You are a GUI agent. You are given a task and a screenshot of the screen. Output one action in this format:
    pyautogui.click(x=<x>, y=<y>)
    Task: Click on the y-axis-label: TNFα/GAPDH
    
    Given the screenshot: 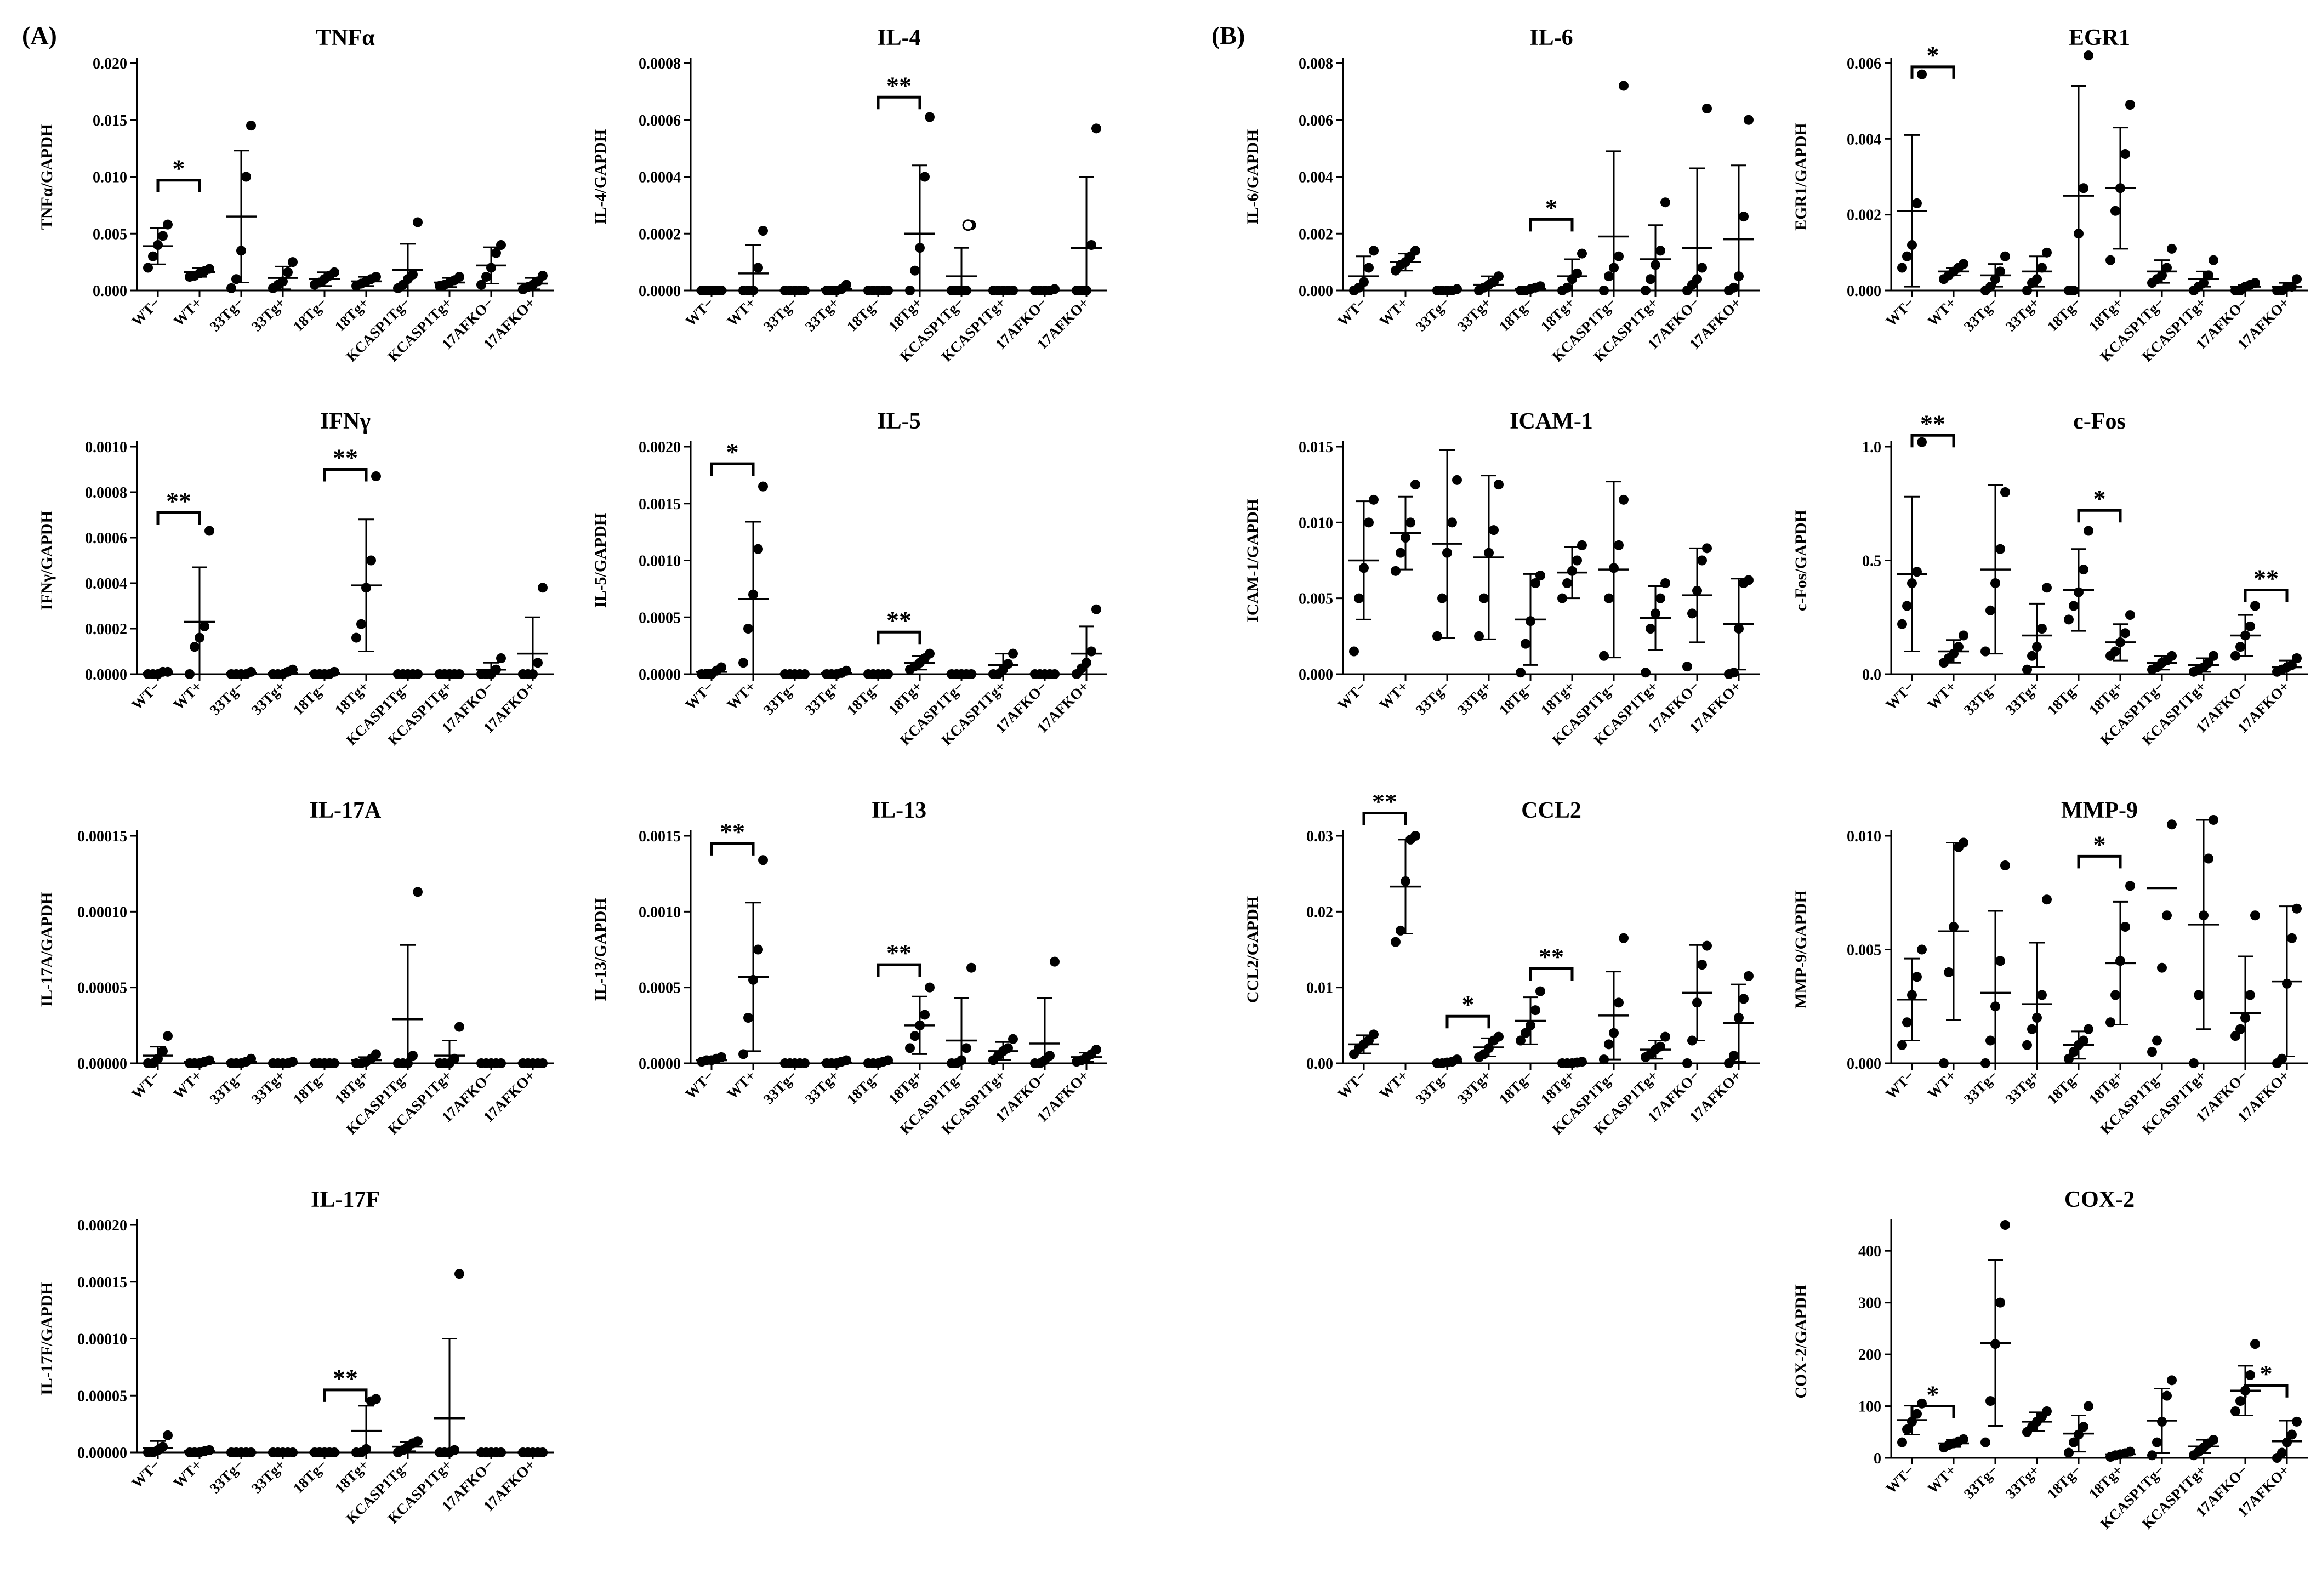 What is the action you would take?
    pyautogui.click(x=47, y=177)
    